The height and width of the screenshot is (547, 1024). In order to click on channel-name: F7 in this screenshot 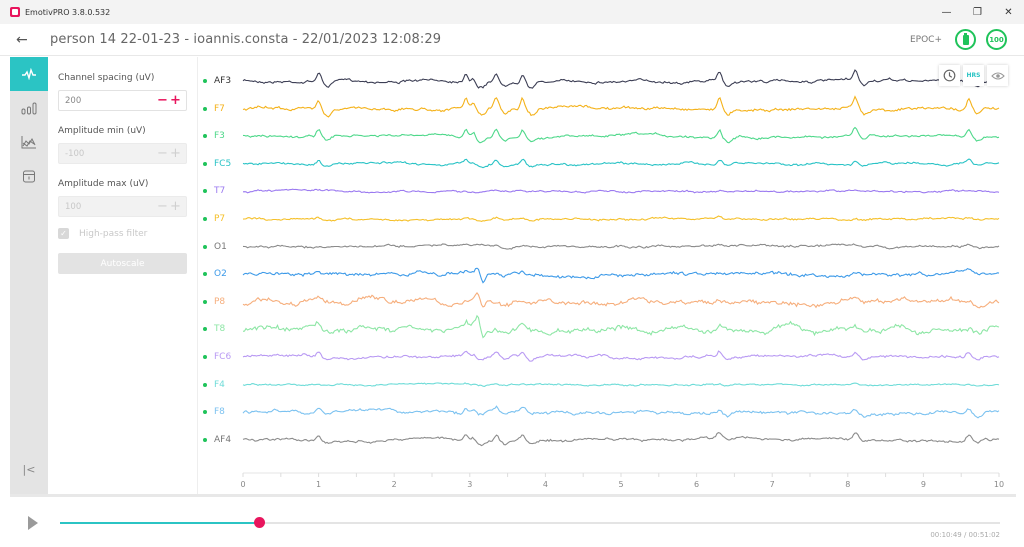, I will do `click(219, 108)`.